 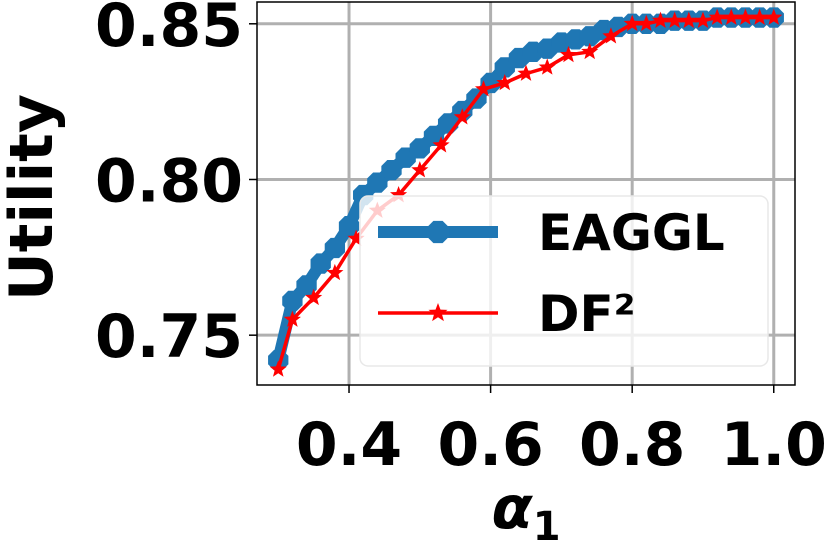 What do you see at coordinates (169, 30) in the screenshot?
I see `y-tick-label: 0.85` at bounding box center [169, 30].